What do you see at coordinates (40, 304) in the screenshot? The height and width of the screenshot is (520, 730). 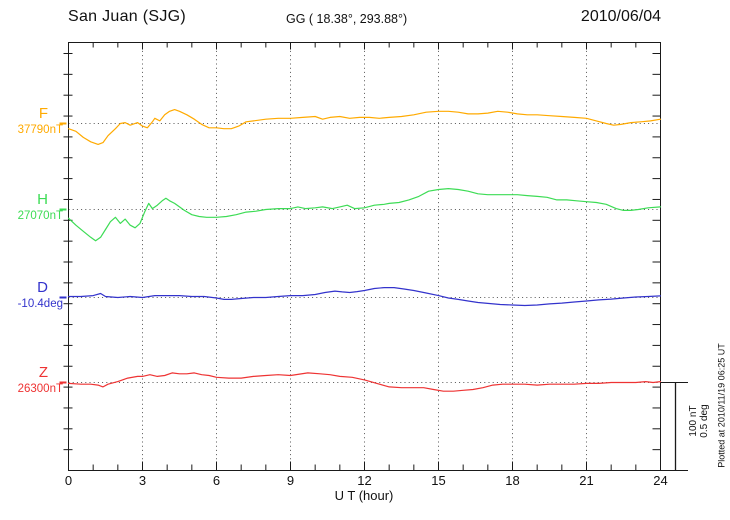 I see `baseline-value-d: -10.4deg` at bounding box center [40, 304].